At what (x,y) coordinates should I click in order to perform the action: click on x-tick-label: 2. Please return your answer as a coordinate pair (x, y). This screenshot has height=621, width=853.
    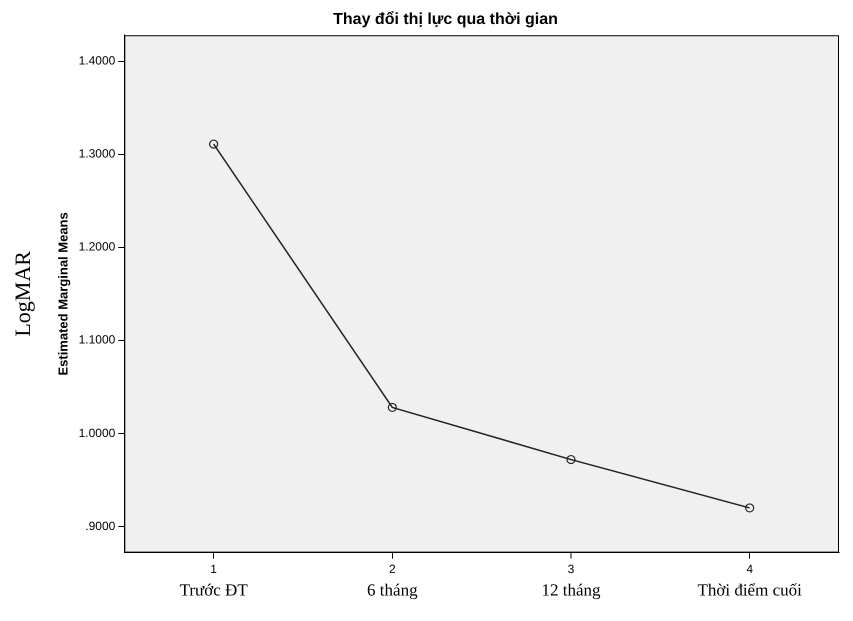
    Looking at the image, I should click on (392, 569).